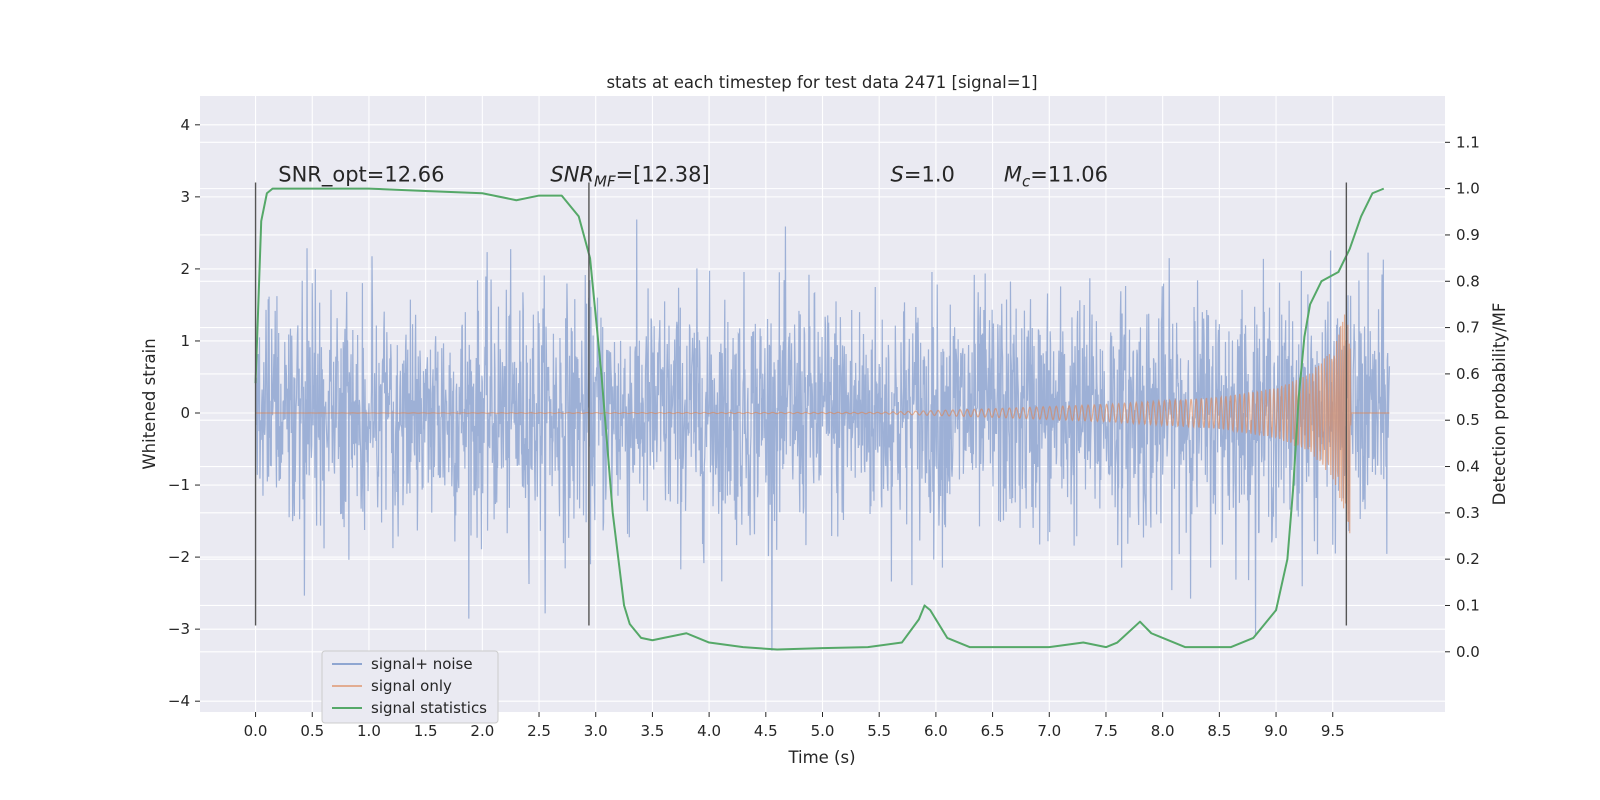 The width and height of the screenshot is (1600, 800). What do you see at coordinates (185, 269) in the screenshot?
I see `y-tick-label-left: 2` at bounding box center [185, 269].